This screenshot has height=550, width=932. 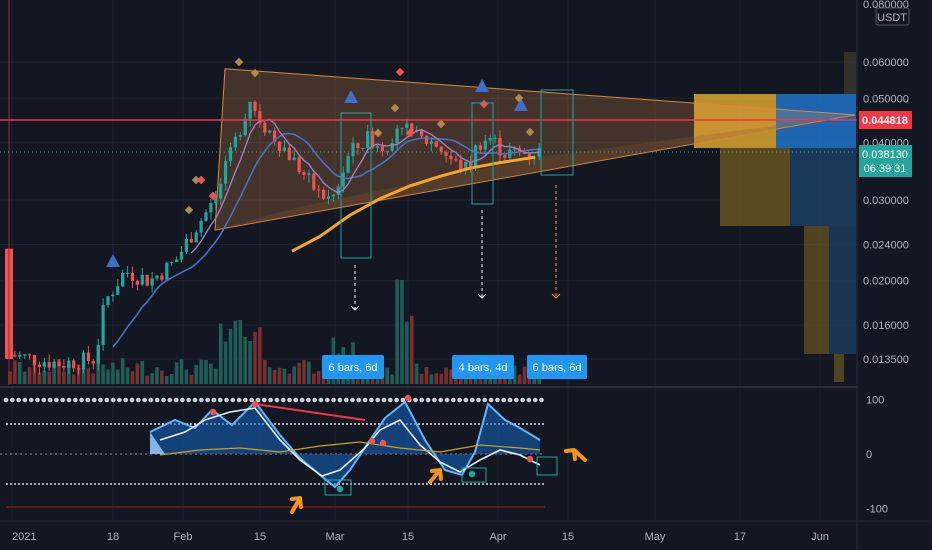 I want to click on range-box, so click(x=557, y=132).